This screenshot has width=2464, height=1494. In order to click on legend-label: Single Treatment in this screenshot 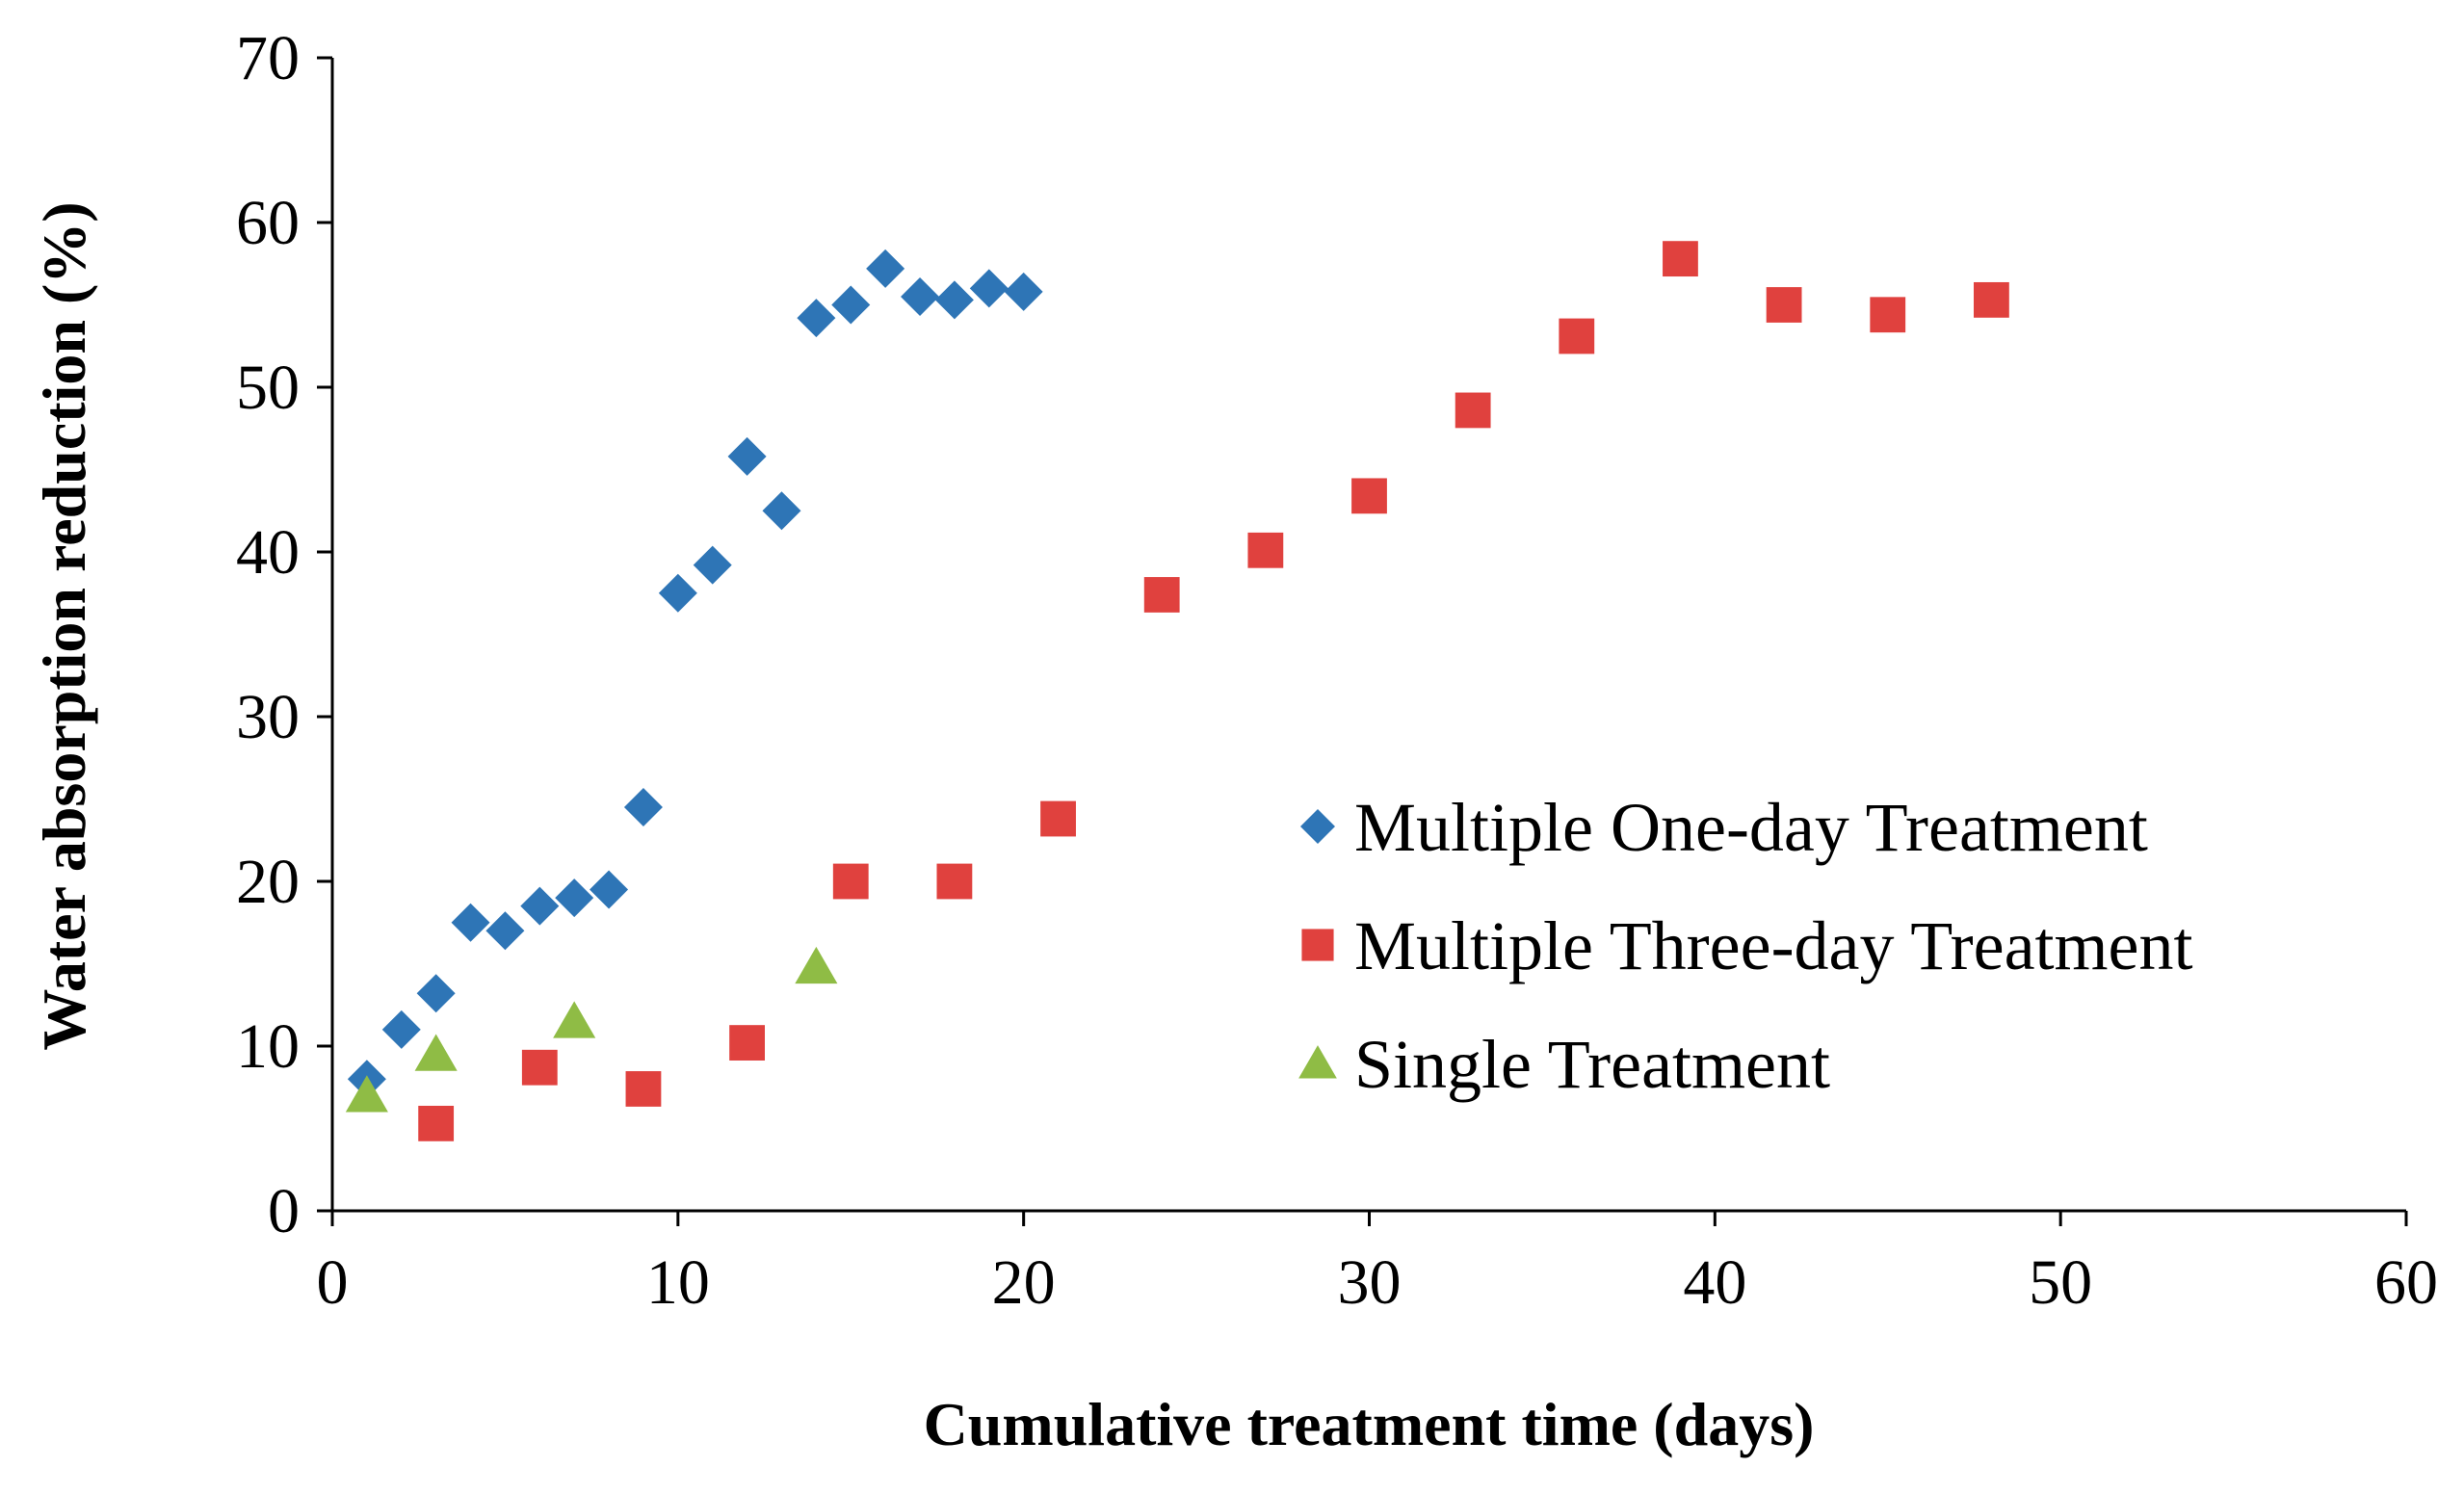, I will do `click(1592, 1064)`.